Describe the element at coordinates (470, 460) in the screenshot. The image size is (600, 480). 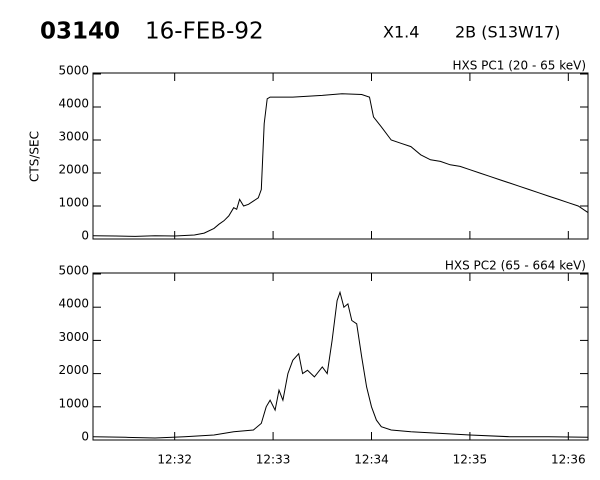
I see `x-tick-label: 12:35` at that location.